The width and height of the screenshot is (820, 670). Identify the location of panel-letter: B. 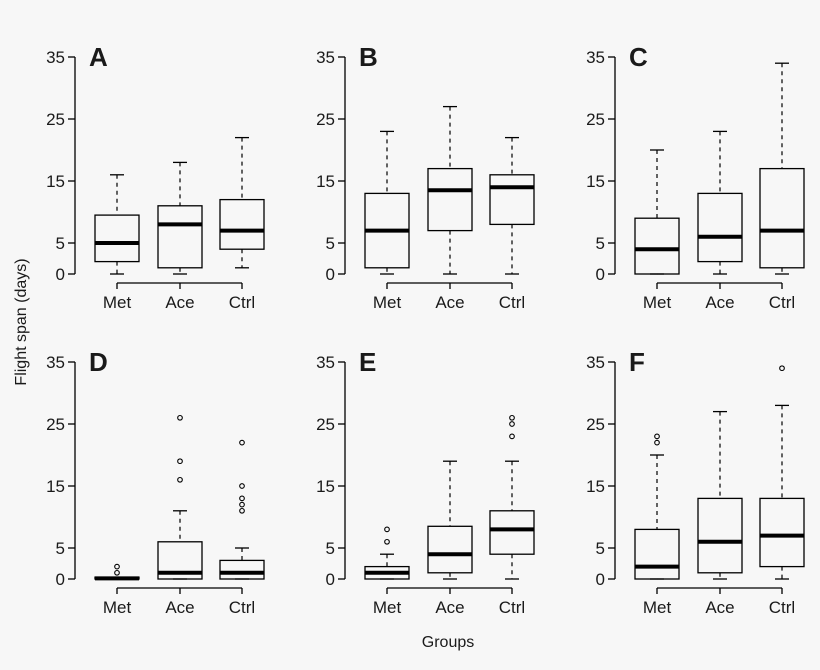
(368, 57).